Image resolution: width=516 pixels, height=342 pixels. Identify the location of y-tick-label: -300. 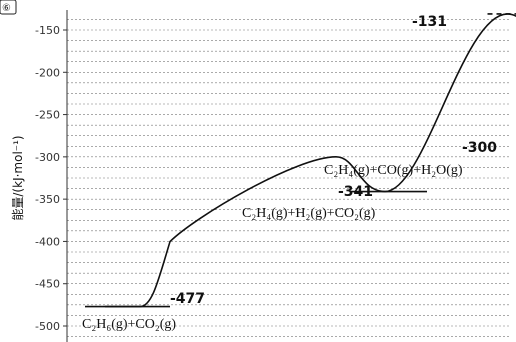
(47, 157).